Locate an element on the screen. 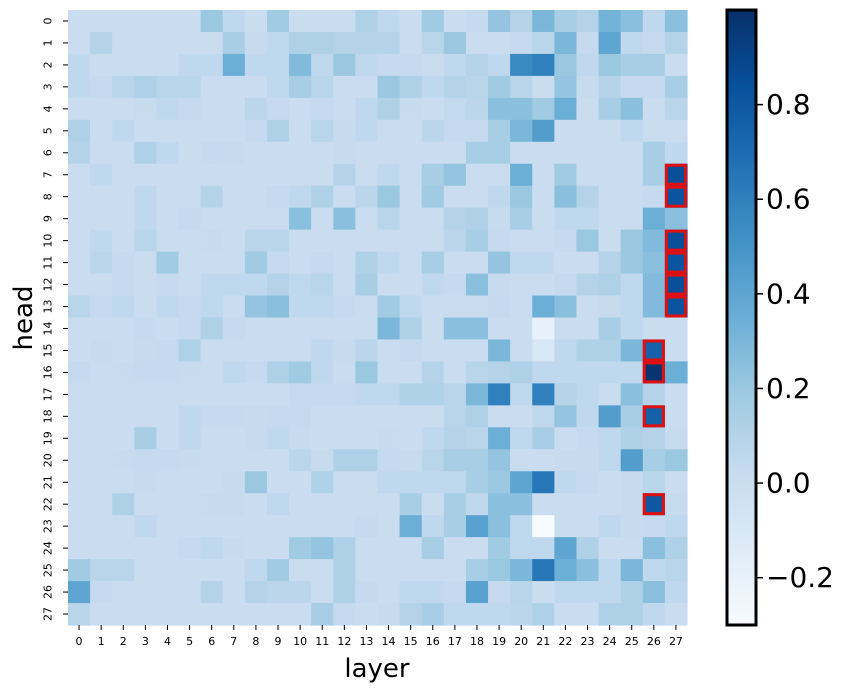 The image size is (850, 693). heatmap-cell-h14-l0 is located at coordinates (79, 329).